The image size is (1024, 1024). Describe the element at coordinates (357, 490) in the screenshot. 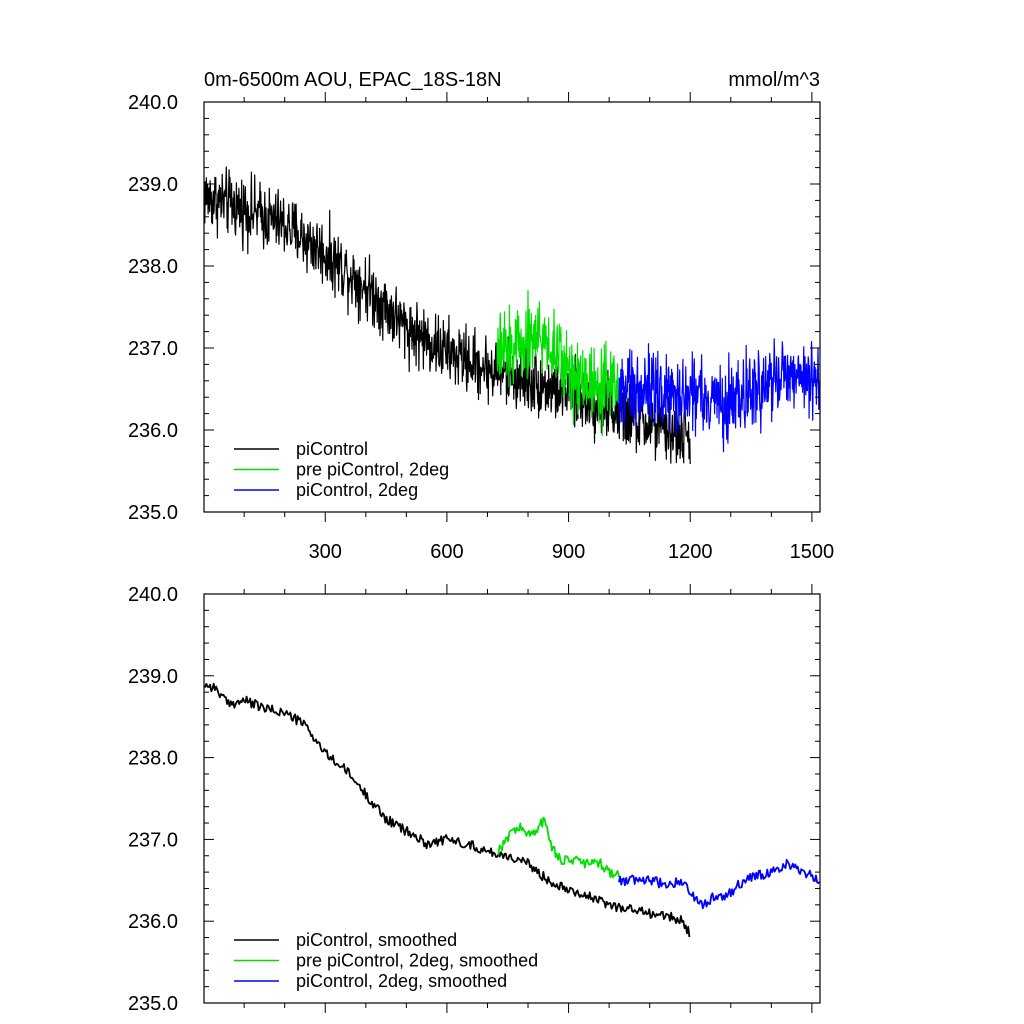

I see `legend-label: piControl, 2deg` at that location.